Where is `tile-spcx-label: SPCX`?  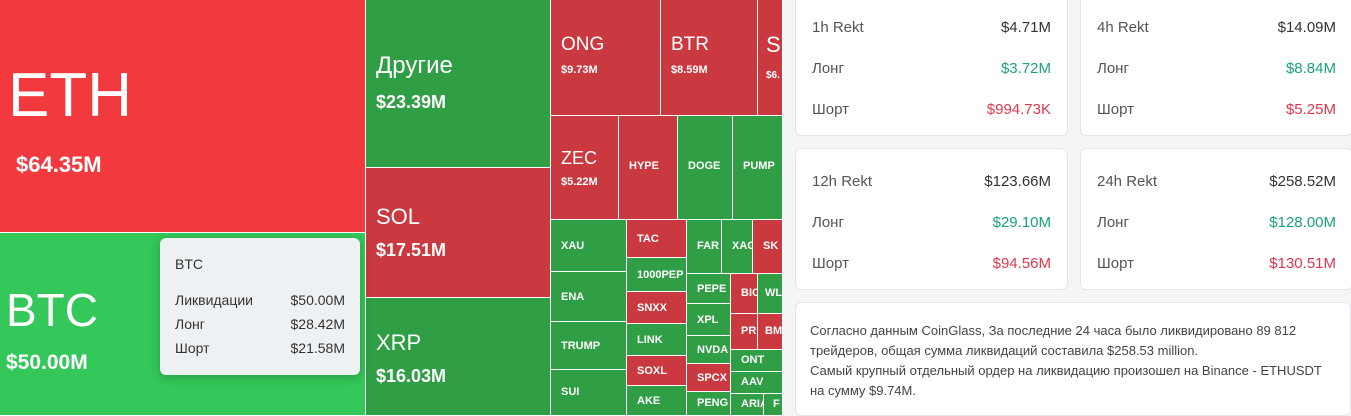
tile-spcx-label: SPCX is located at coordinates (712, 378).